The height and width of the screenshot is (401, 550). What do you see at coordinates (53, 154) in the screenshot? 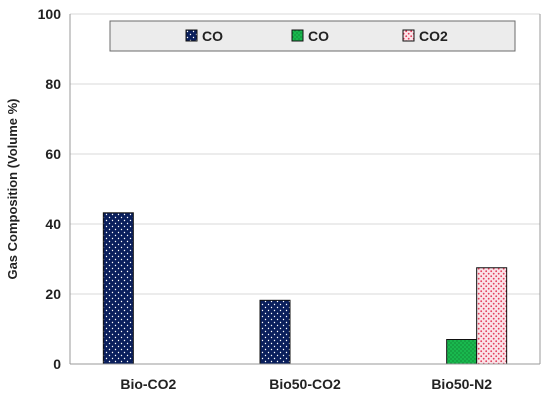
I see `y-tick-label: 60` at bounding box center [53, 154].